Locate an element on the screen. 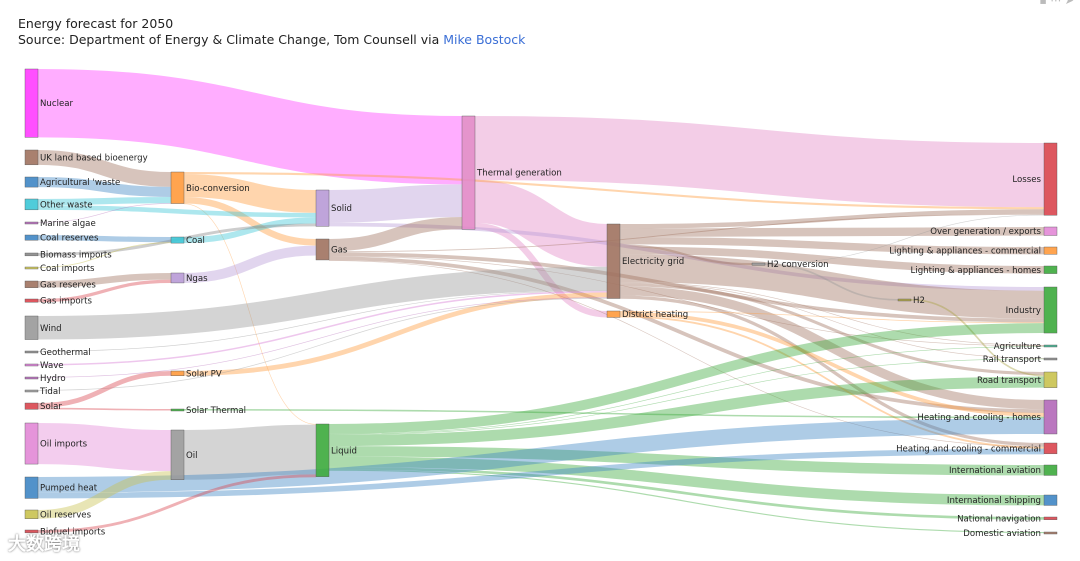  modebar-icons: ▪ ⋯ ➤ is located at coordinates (1056, 3).